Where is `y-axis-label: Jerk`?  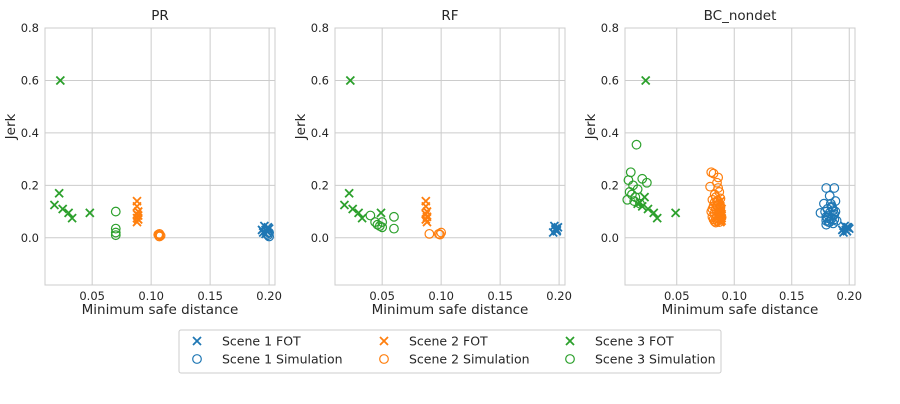 y-axis-label: Jerk is located at coordinates (11, 126).